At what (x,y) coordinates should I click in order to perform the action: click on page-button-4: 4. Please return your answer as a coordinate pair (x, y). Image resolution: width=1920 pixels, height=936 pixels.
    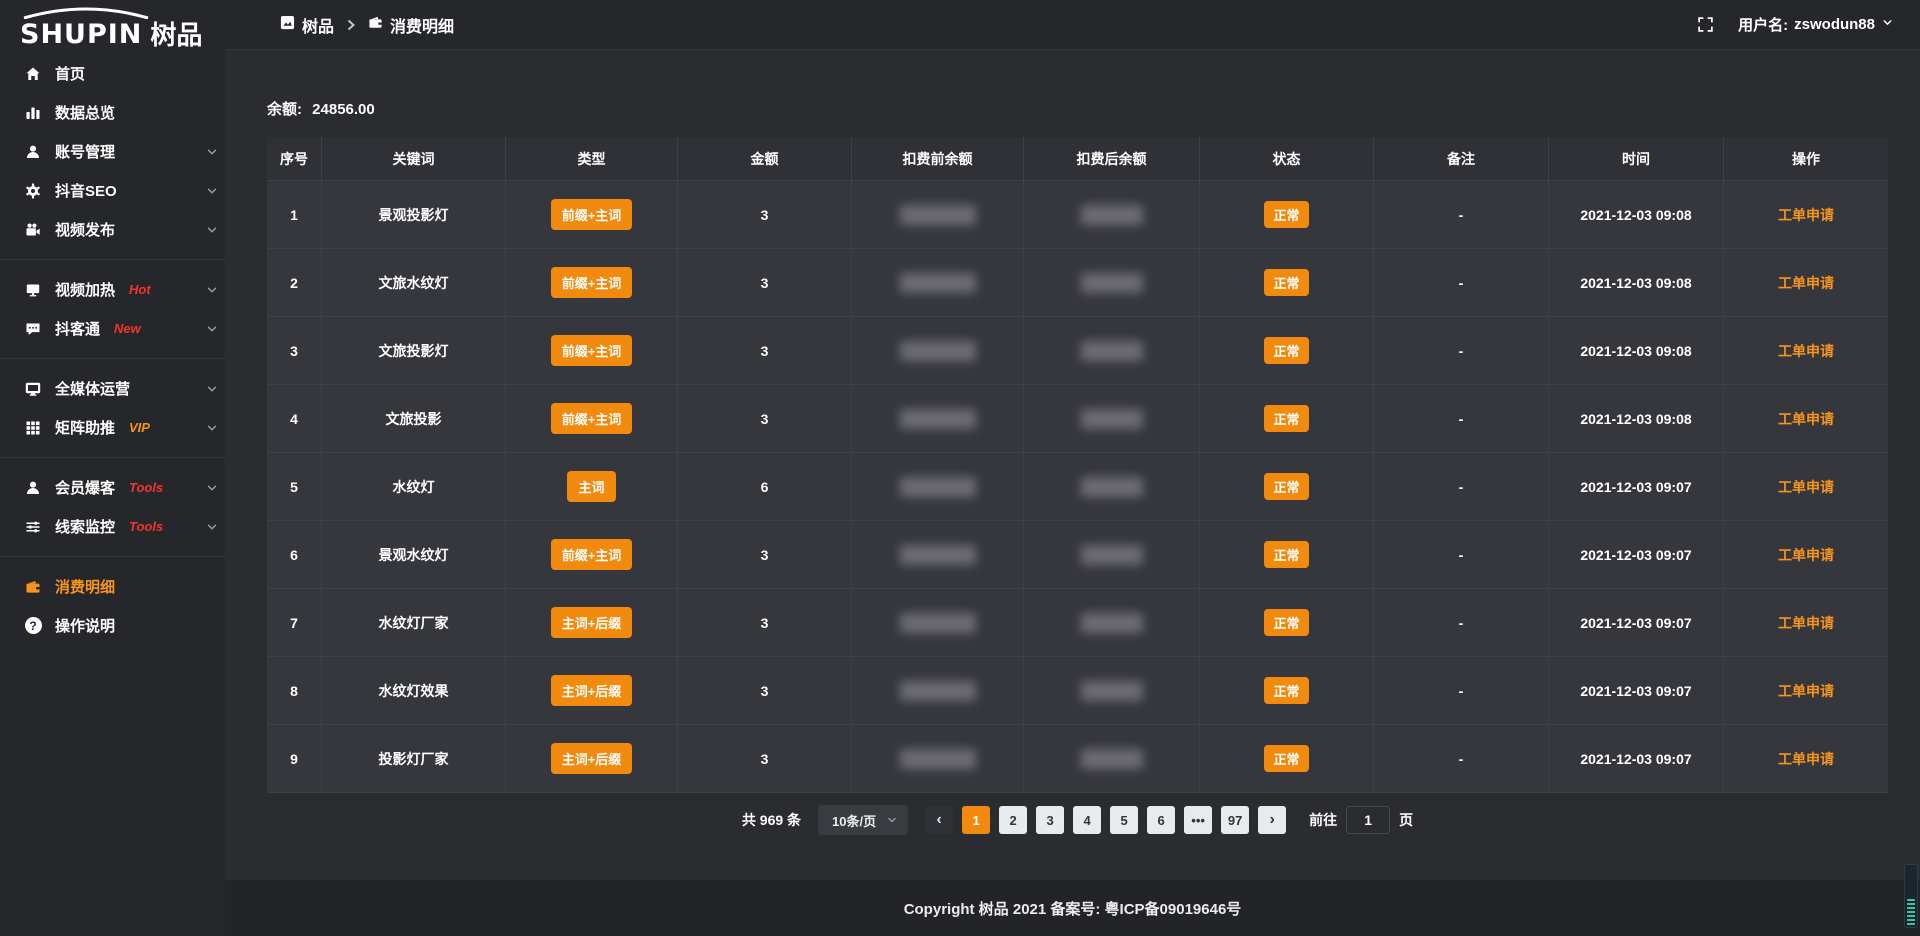
    Looking at the image, I should click on (1087, 820).